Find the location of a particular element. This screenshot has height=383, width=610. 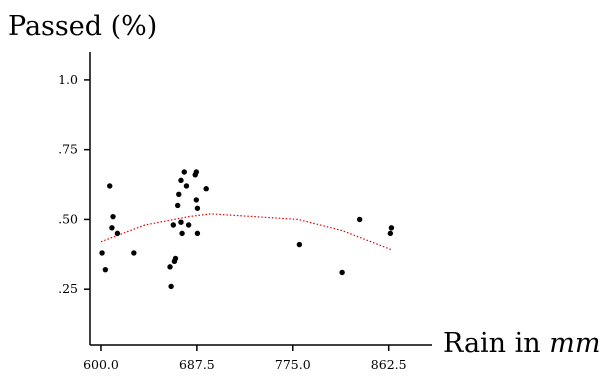

x-tick-label: 600.0 is located at coordinates (101, 364).